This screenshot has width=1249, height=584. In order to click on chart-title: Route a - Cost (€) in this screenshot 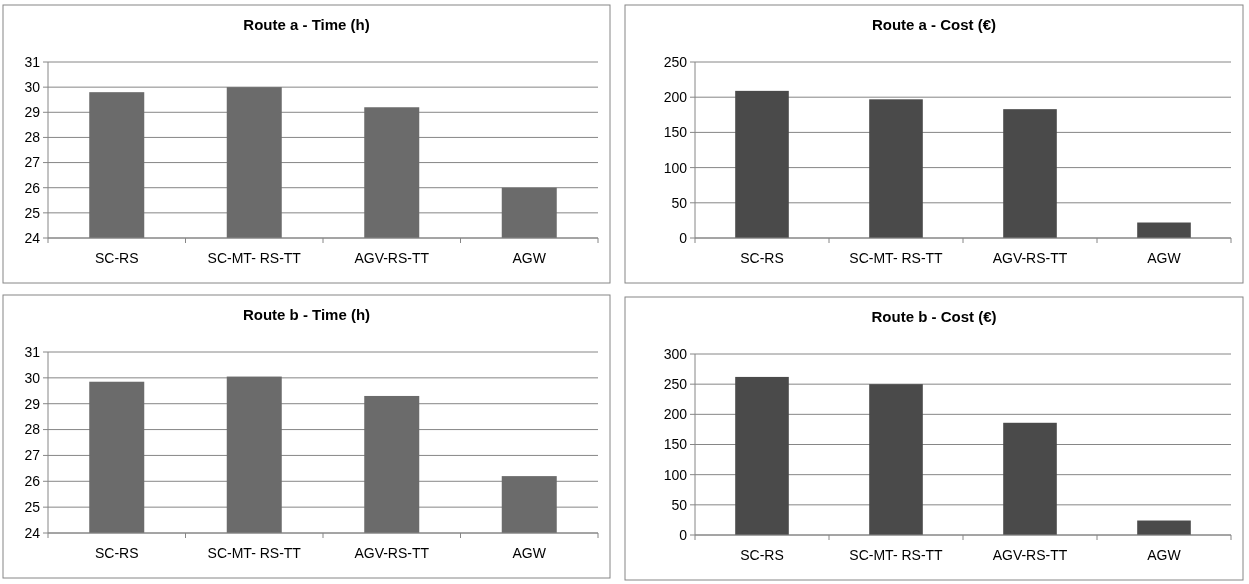, I will do `click(934, 24)`.